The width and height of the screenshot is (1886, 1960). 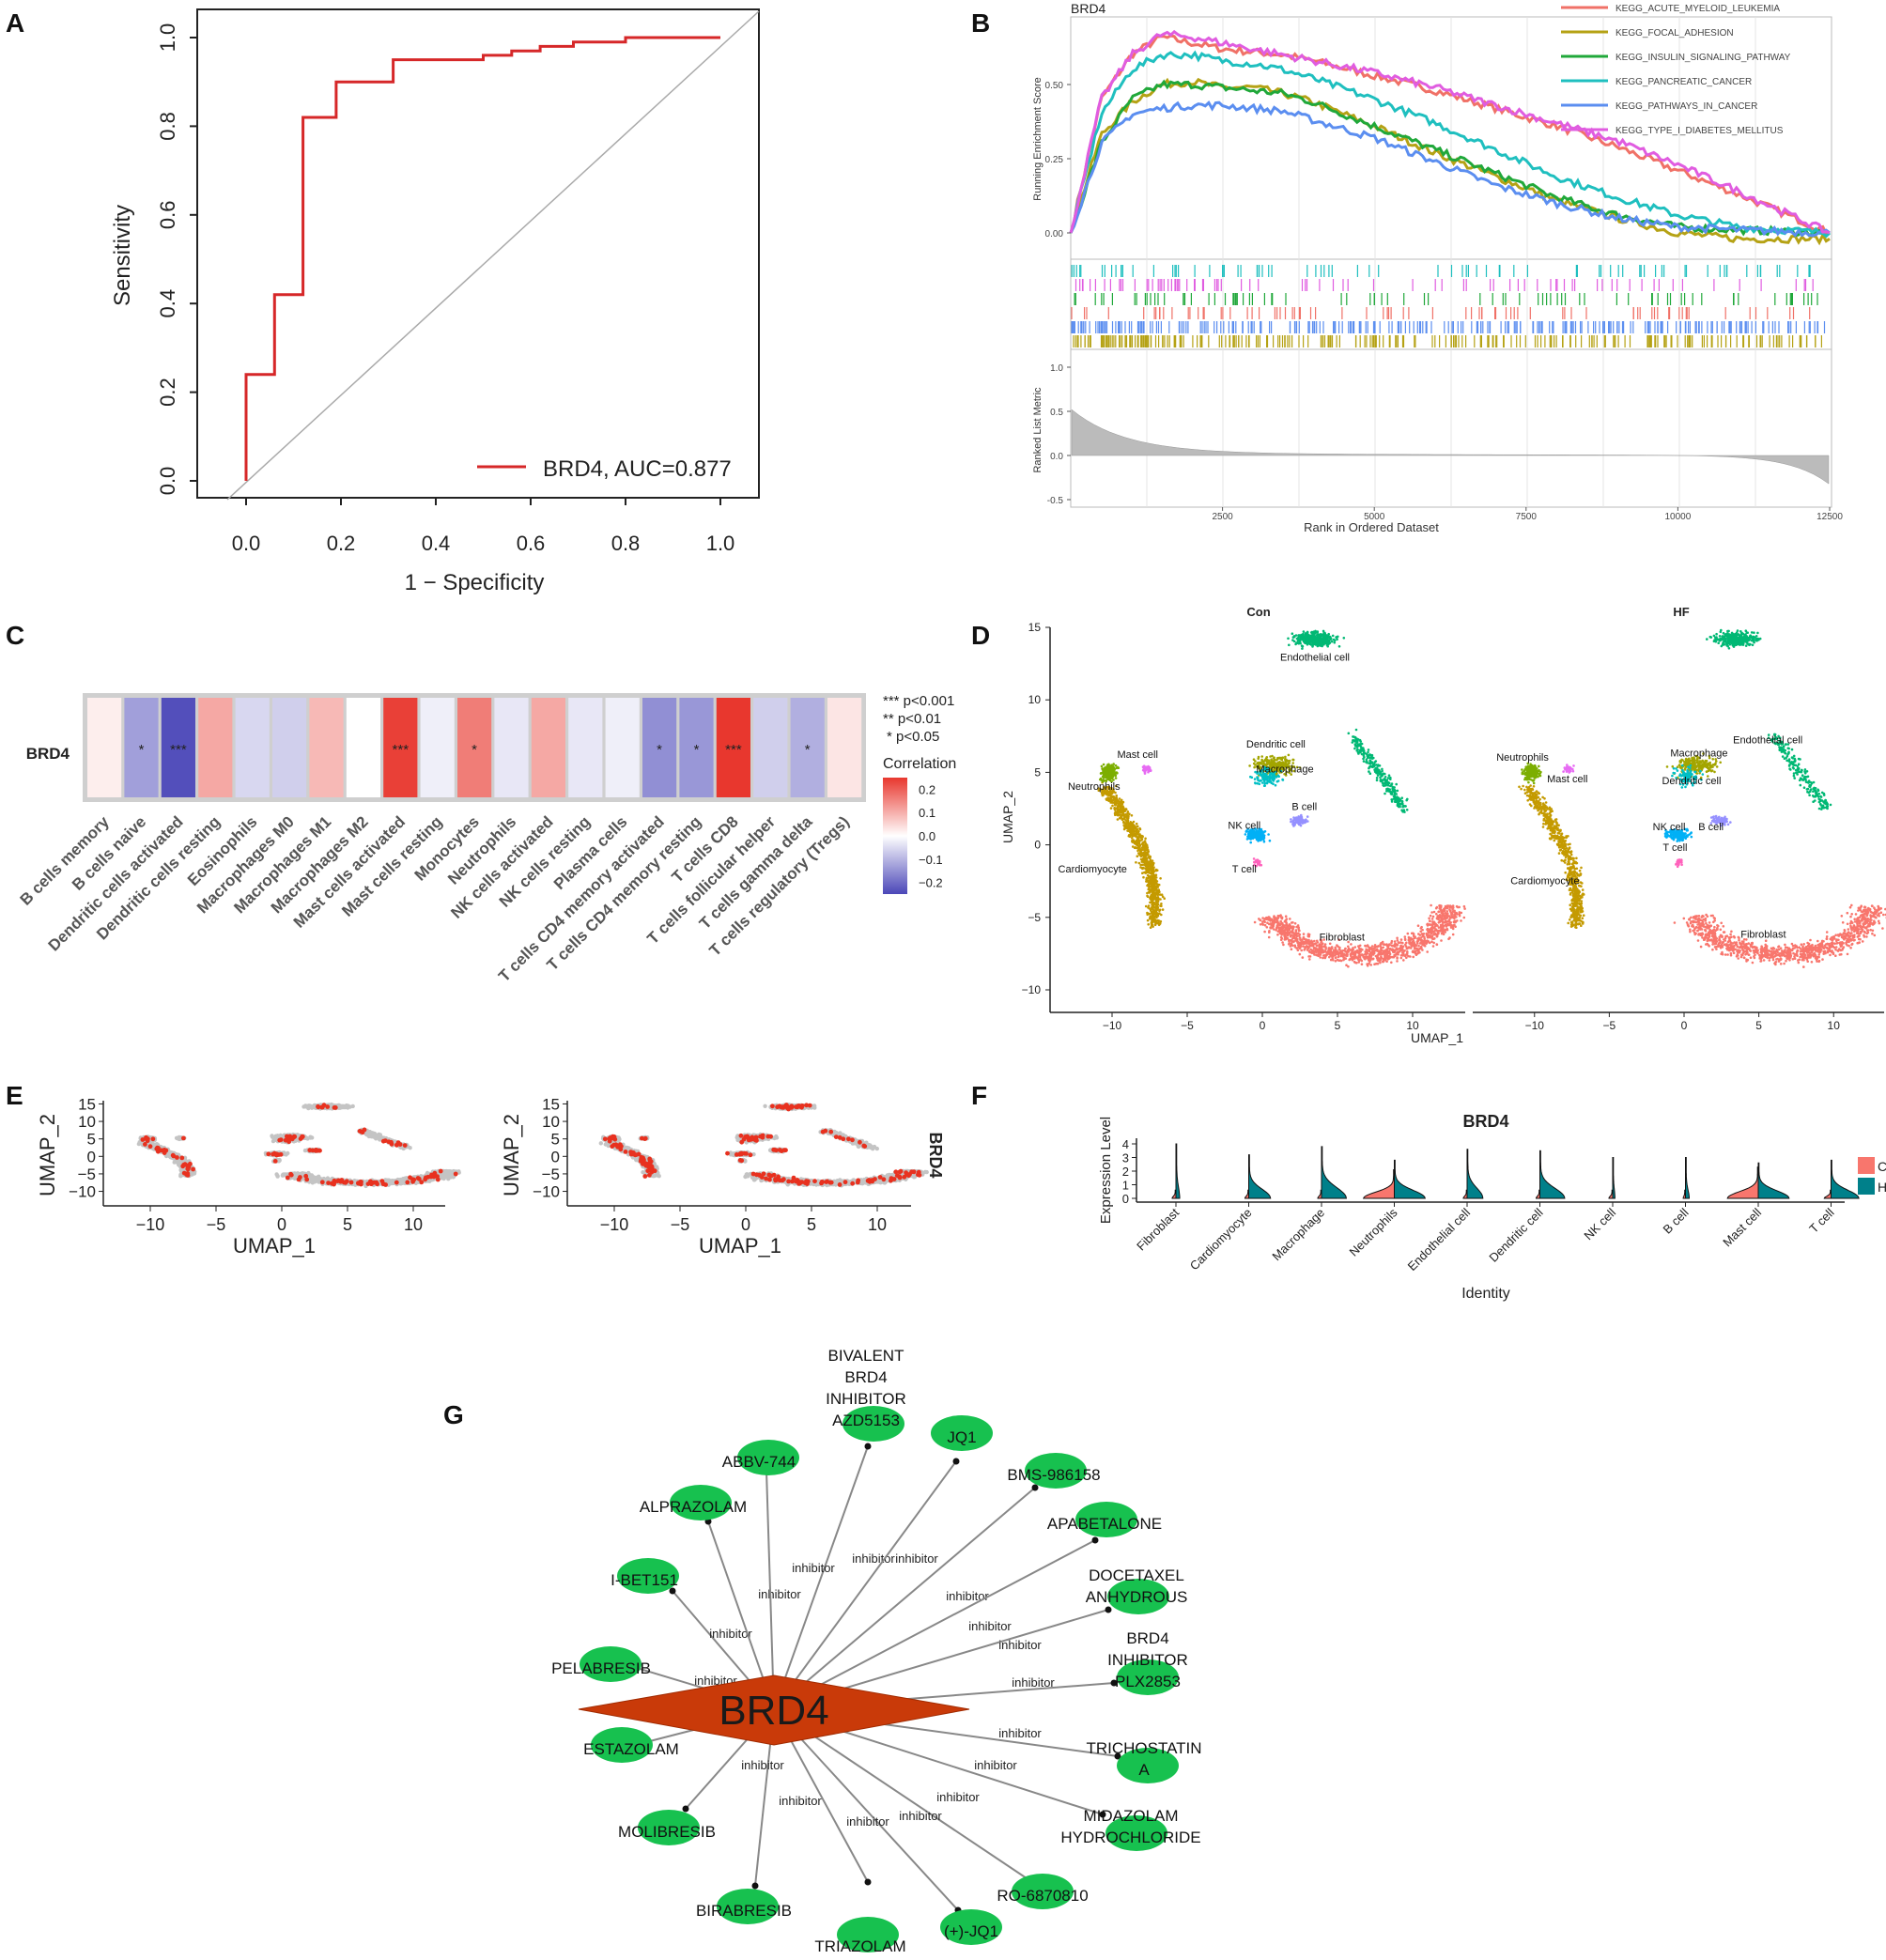 What do you see at coordinates (176, 259) in the screenshot?
I see `roc-y-ticks: 0.0 0.2 0.4 0.6 0.8 1.0` at bounding box center [176, 259].